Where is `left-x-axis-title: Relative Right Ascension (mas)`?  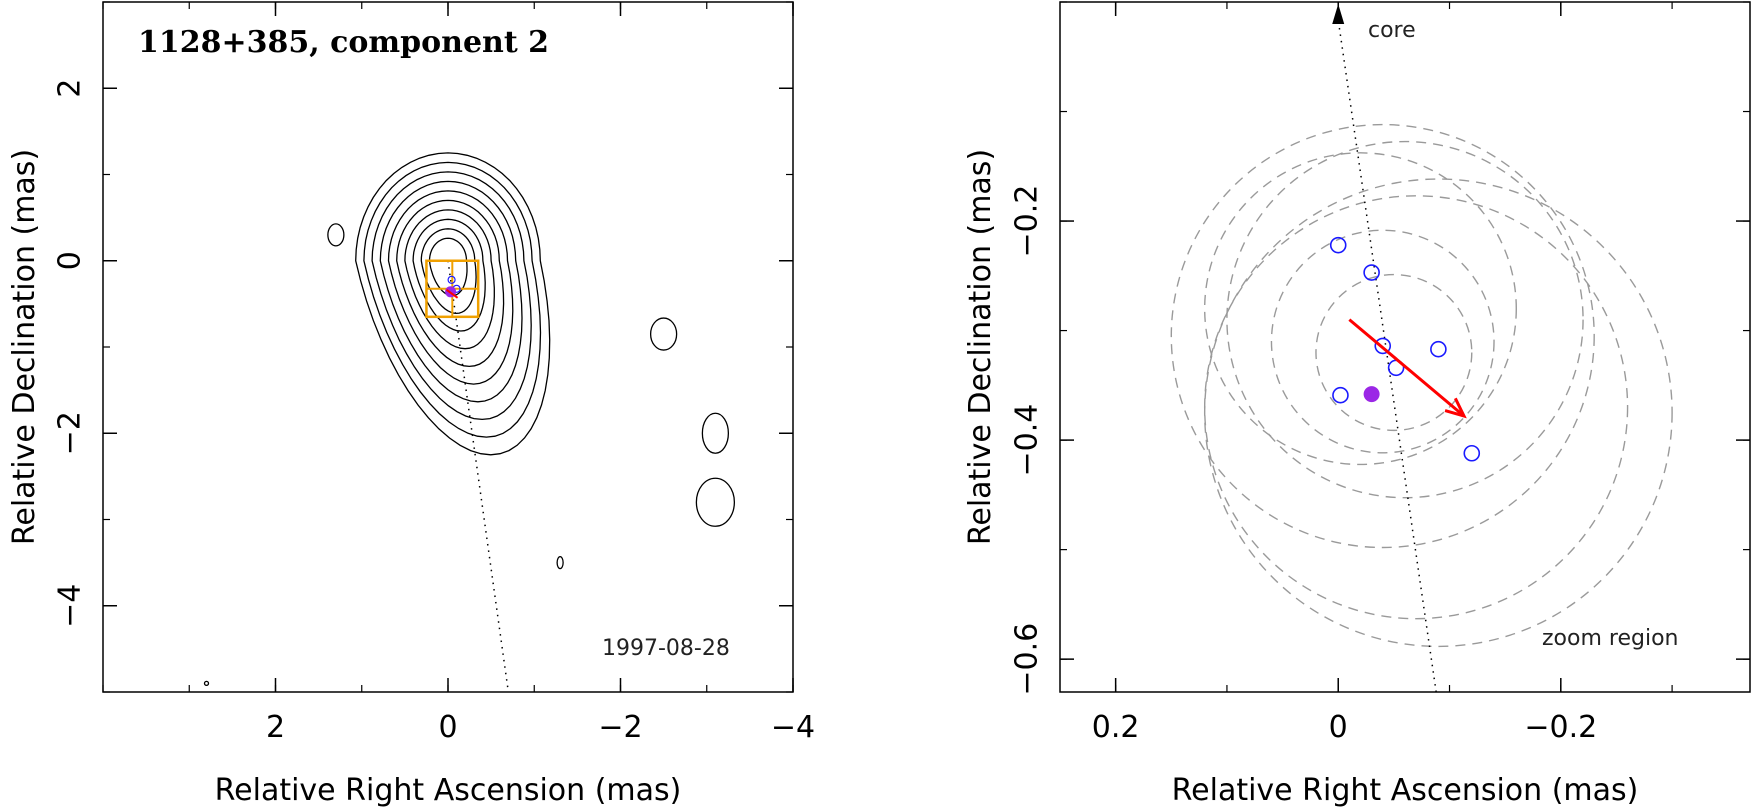
left-x-axis-title: Relative Right Ascension (mas) is located at coordinates (448, 790).